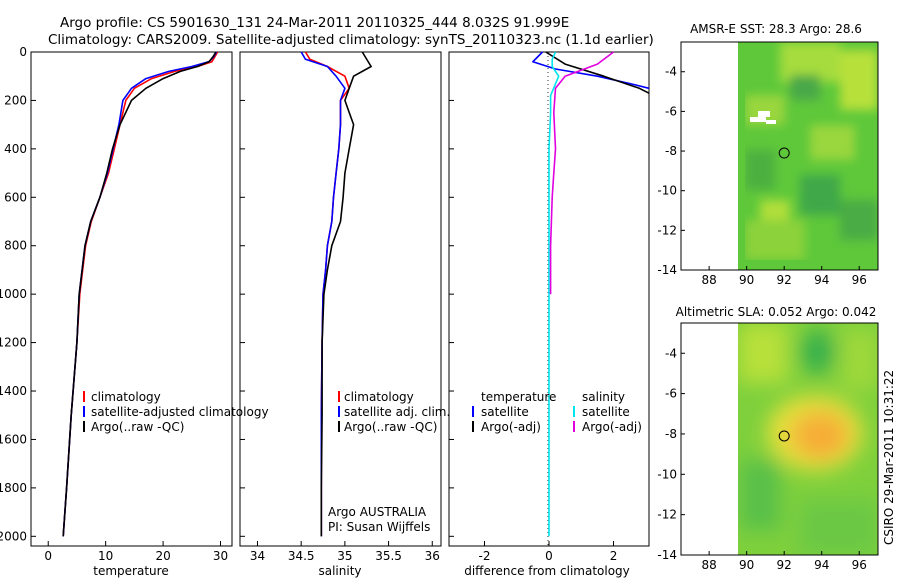 This screenshot has height=580, width=900. I want to click on x-axis-label: temperature, so click(130, 571).